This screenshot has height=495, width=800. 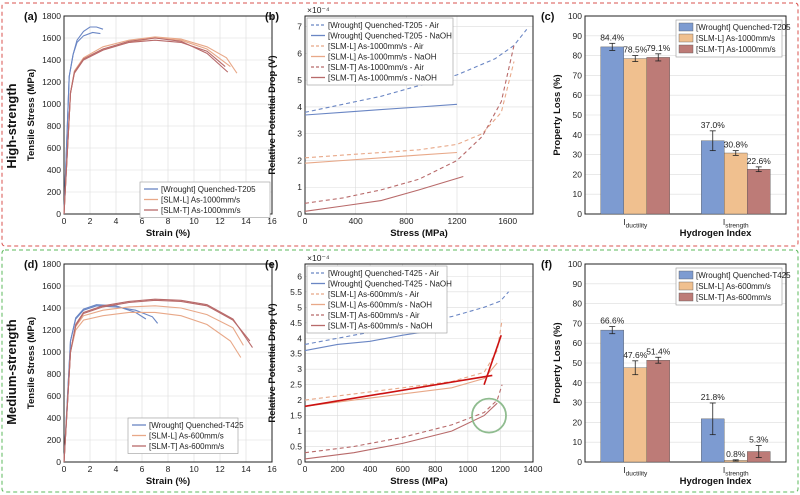 What do you see at coordinates (578, 343) in the screenshot?
I see `y-tick-label: 60` at bounding box center [578, 343].